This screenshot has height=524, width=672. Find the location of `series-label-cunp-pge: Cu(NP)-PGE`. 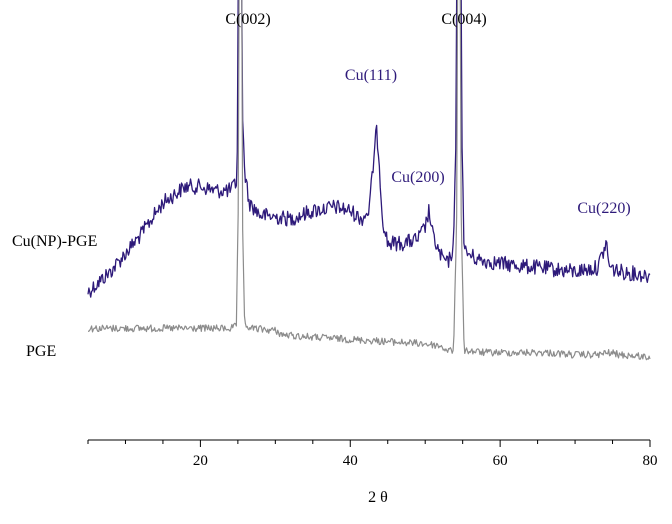

series-label-cunp-pge: Cu(NP)-PGE is located at coordinates (54, 241).